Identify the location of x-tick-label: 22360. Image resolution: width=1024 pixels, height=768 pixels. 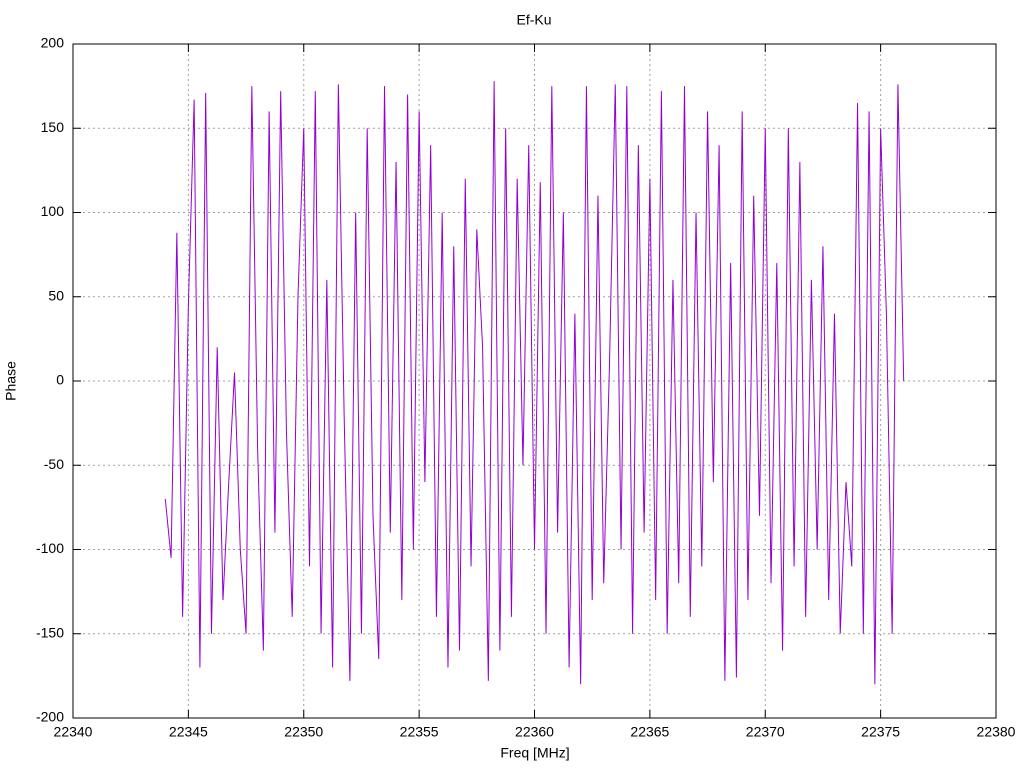
(534, 732).